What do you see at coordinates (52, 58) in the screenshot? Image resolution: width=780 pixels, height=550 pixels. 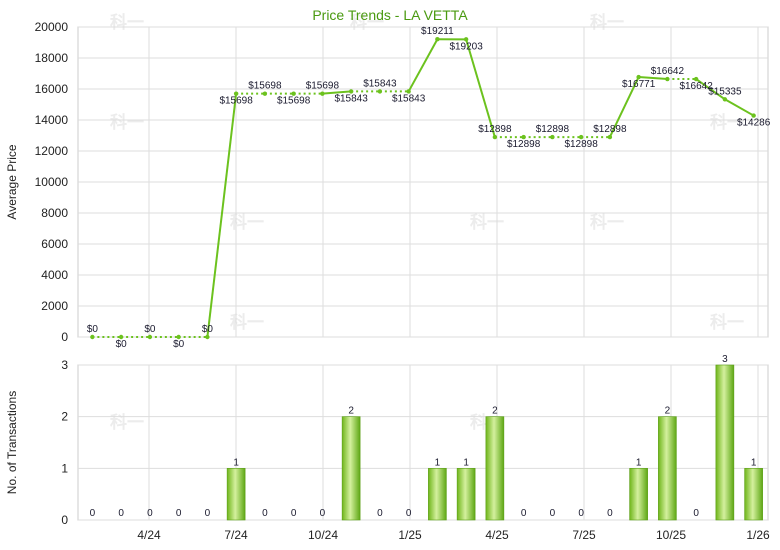 I see `price-y-tick-label: 18000` at bounding box center [52, 58].